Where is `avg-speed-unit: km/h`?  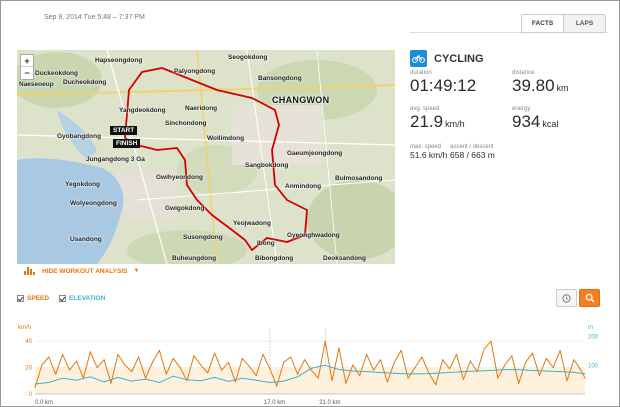 avg-speed-unit: km/h is located at coordinates (455, 124).